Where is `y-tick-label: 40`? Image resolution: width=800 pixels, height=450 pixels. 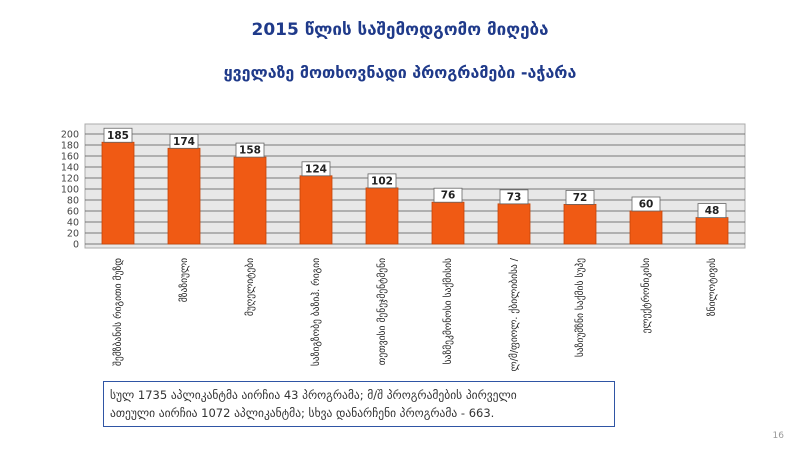
y-tick-label: 40 is located at coordinates (73, 223).